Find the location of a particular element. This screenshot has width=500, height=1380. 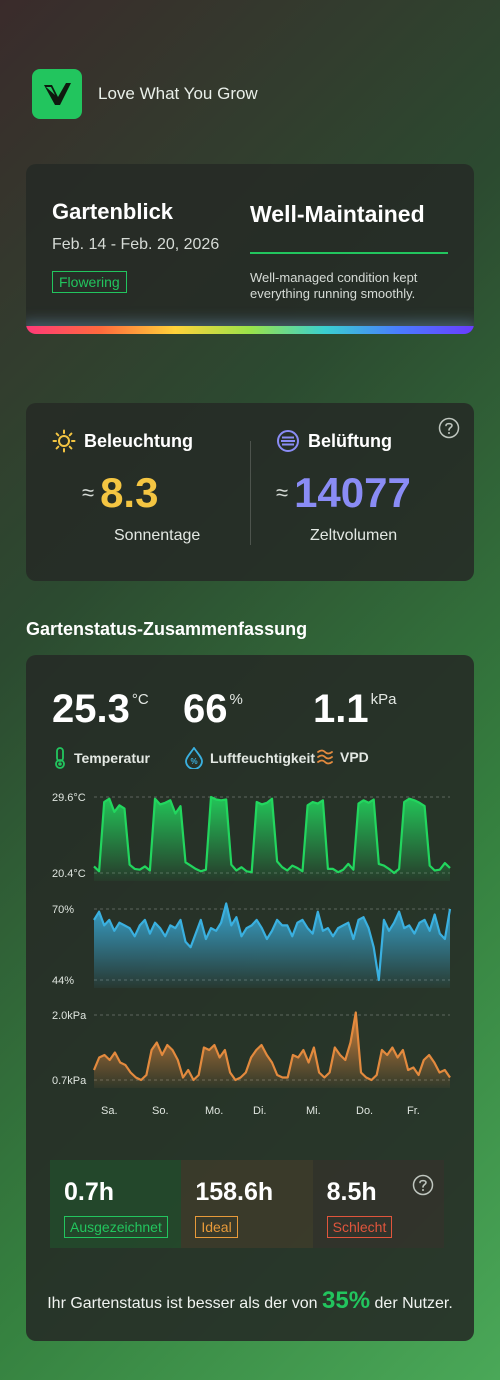

hours-excellent-badge: Ausgezeichnet is located at coordinates (116, 1227).